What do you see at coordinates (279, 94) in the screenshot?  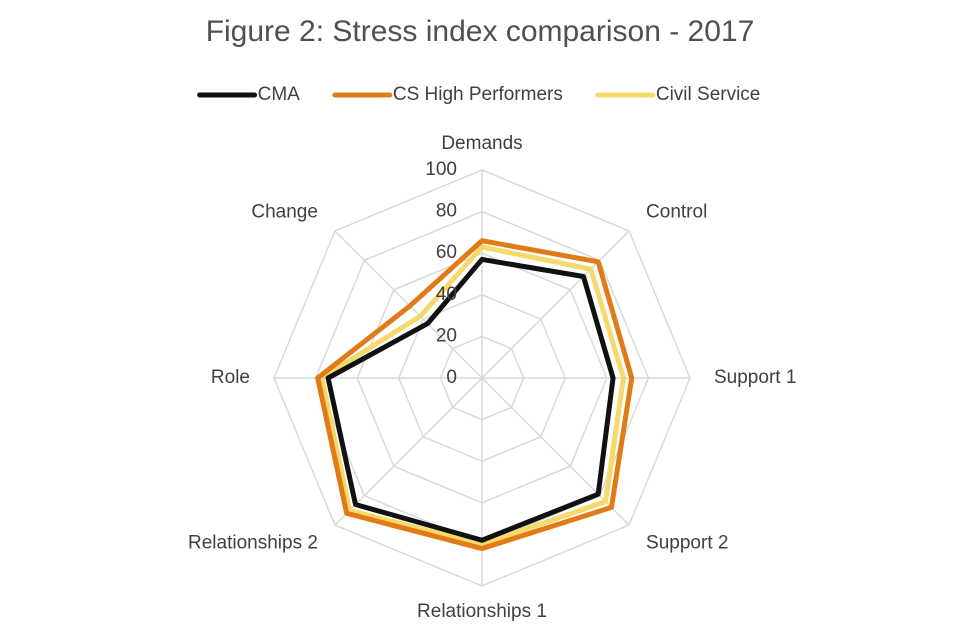 I see `legend-label: CMA` at bounding box center [279, 94].